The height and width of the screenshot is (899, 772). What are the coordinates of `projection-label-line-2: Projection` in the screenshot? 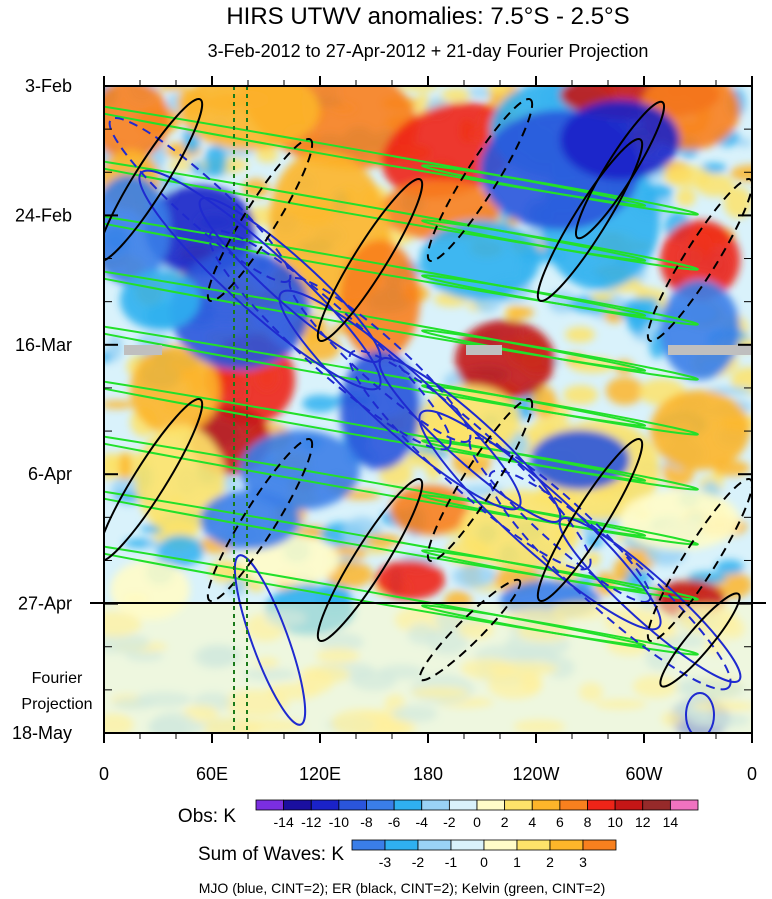 It's located at (56, 704).